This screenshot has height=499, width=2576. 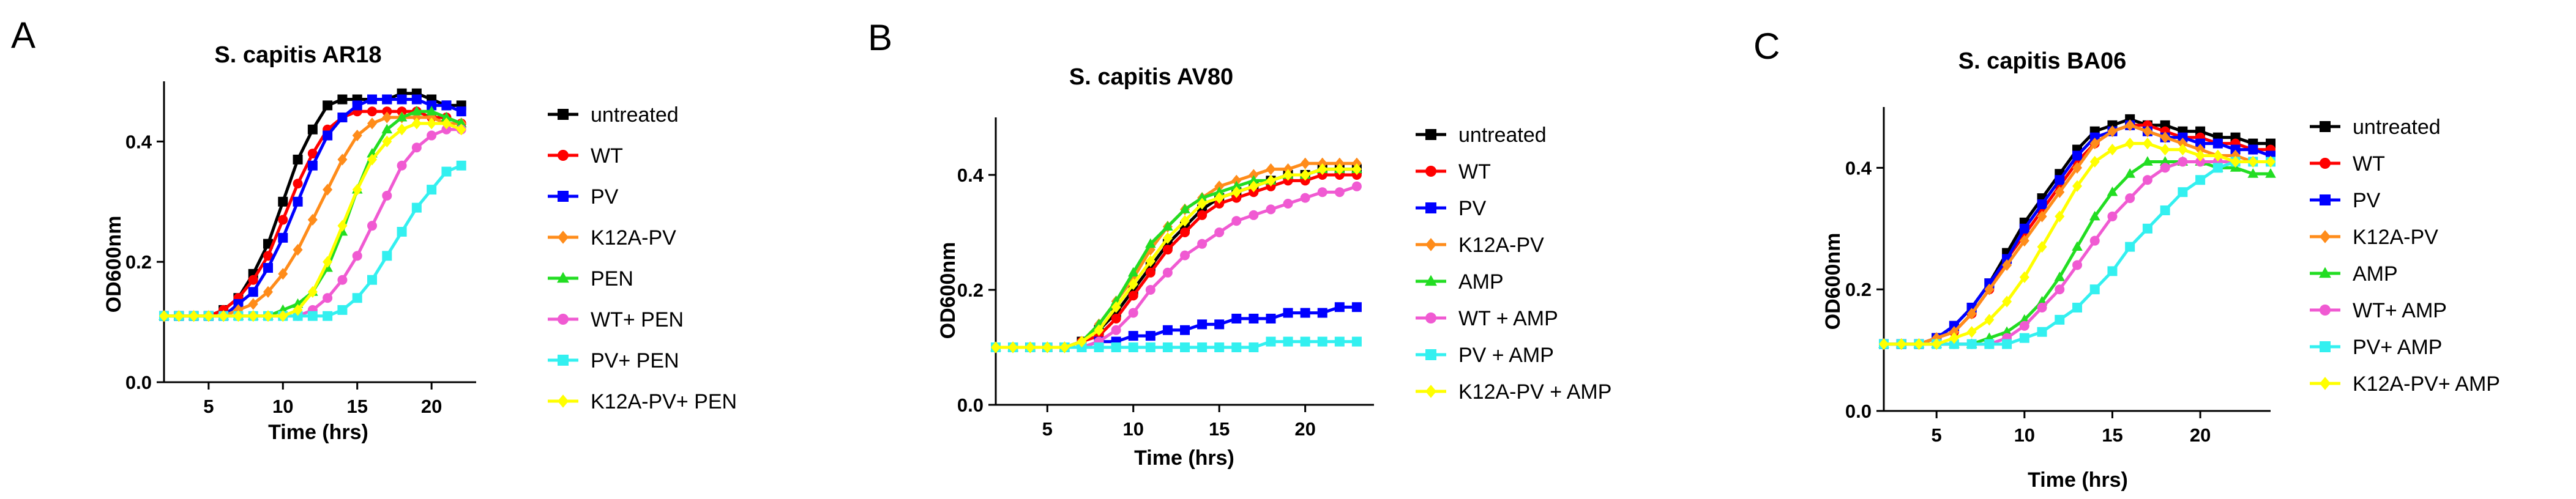 What do you see at coordinates (1508, 319) in the screenshot?
I see `legend-label: WT + AMP` at bounding box center [1508, 319].